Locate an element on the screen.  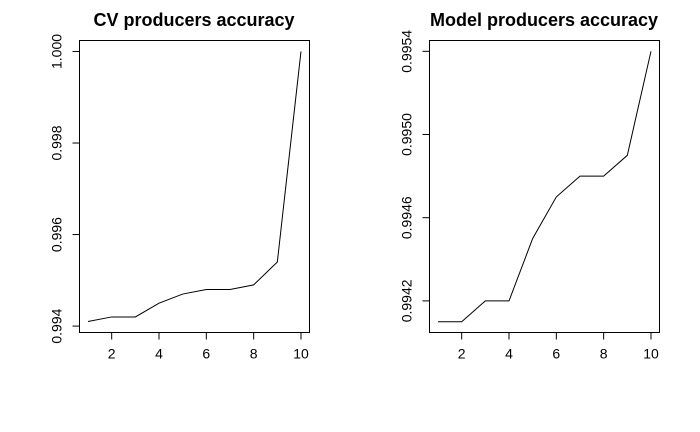
model-y-tick-label: 0.9946 is located at coordinates (407, 217).